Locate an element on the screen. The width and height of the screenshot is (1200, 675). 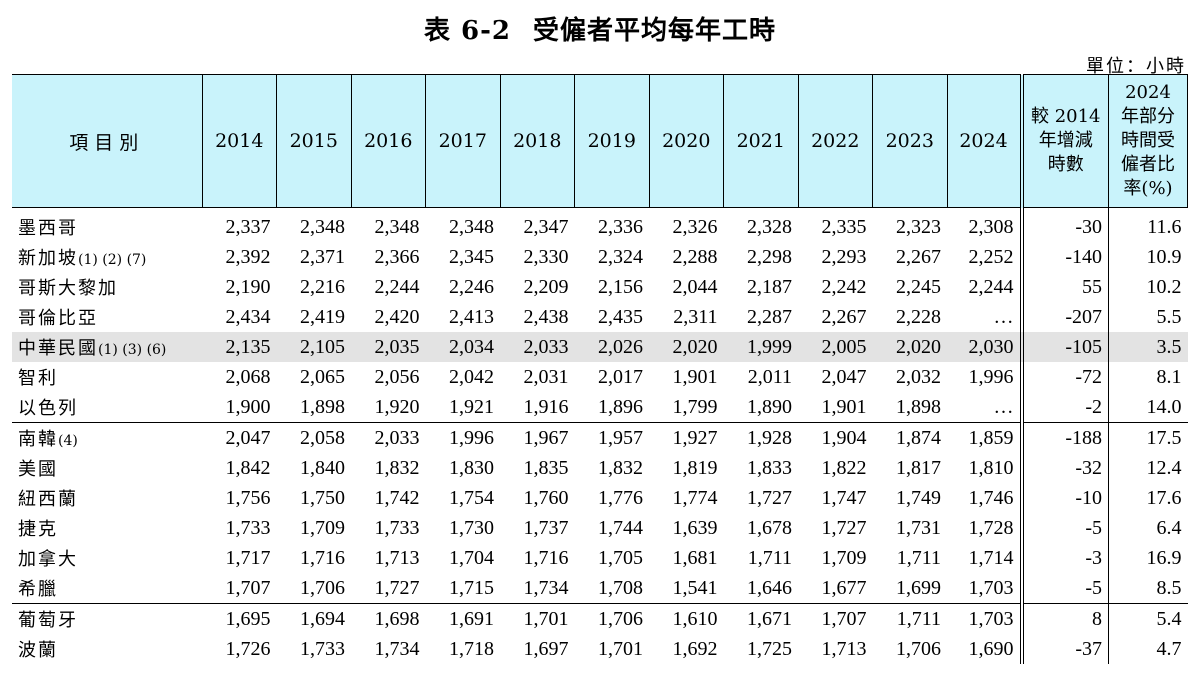
header-part-line: 率(%) is located at coordinates (1148, 188).